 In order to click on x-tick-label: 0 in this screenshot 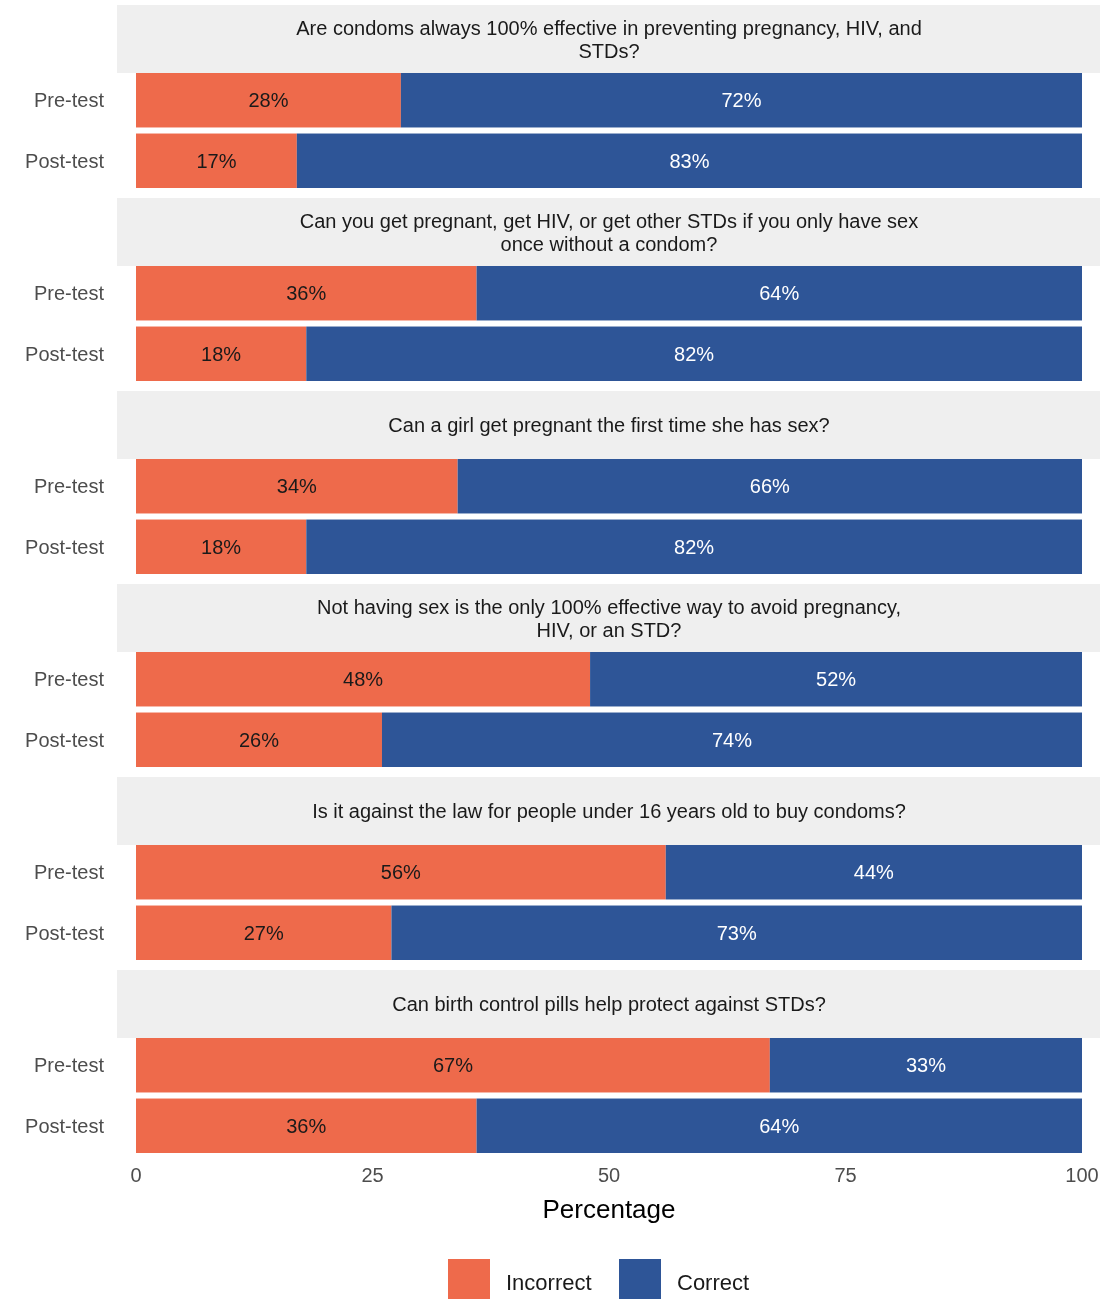, I will do `click(136, 1175)`.